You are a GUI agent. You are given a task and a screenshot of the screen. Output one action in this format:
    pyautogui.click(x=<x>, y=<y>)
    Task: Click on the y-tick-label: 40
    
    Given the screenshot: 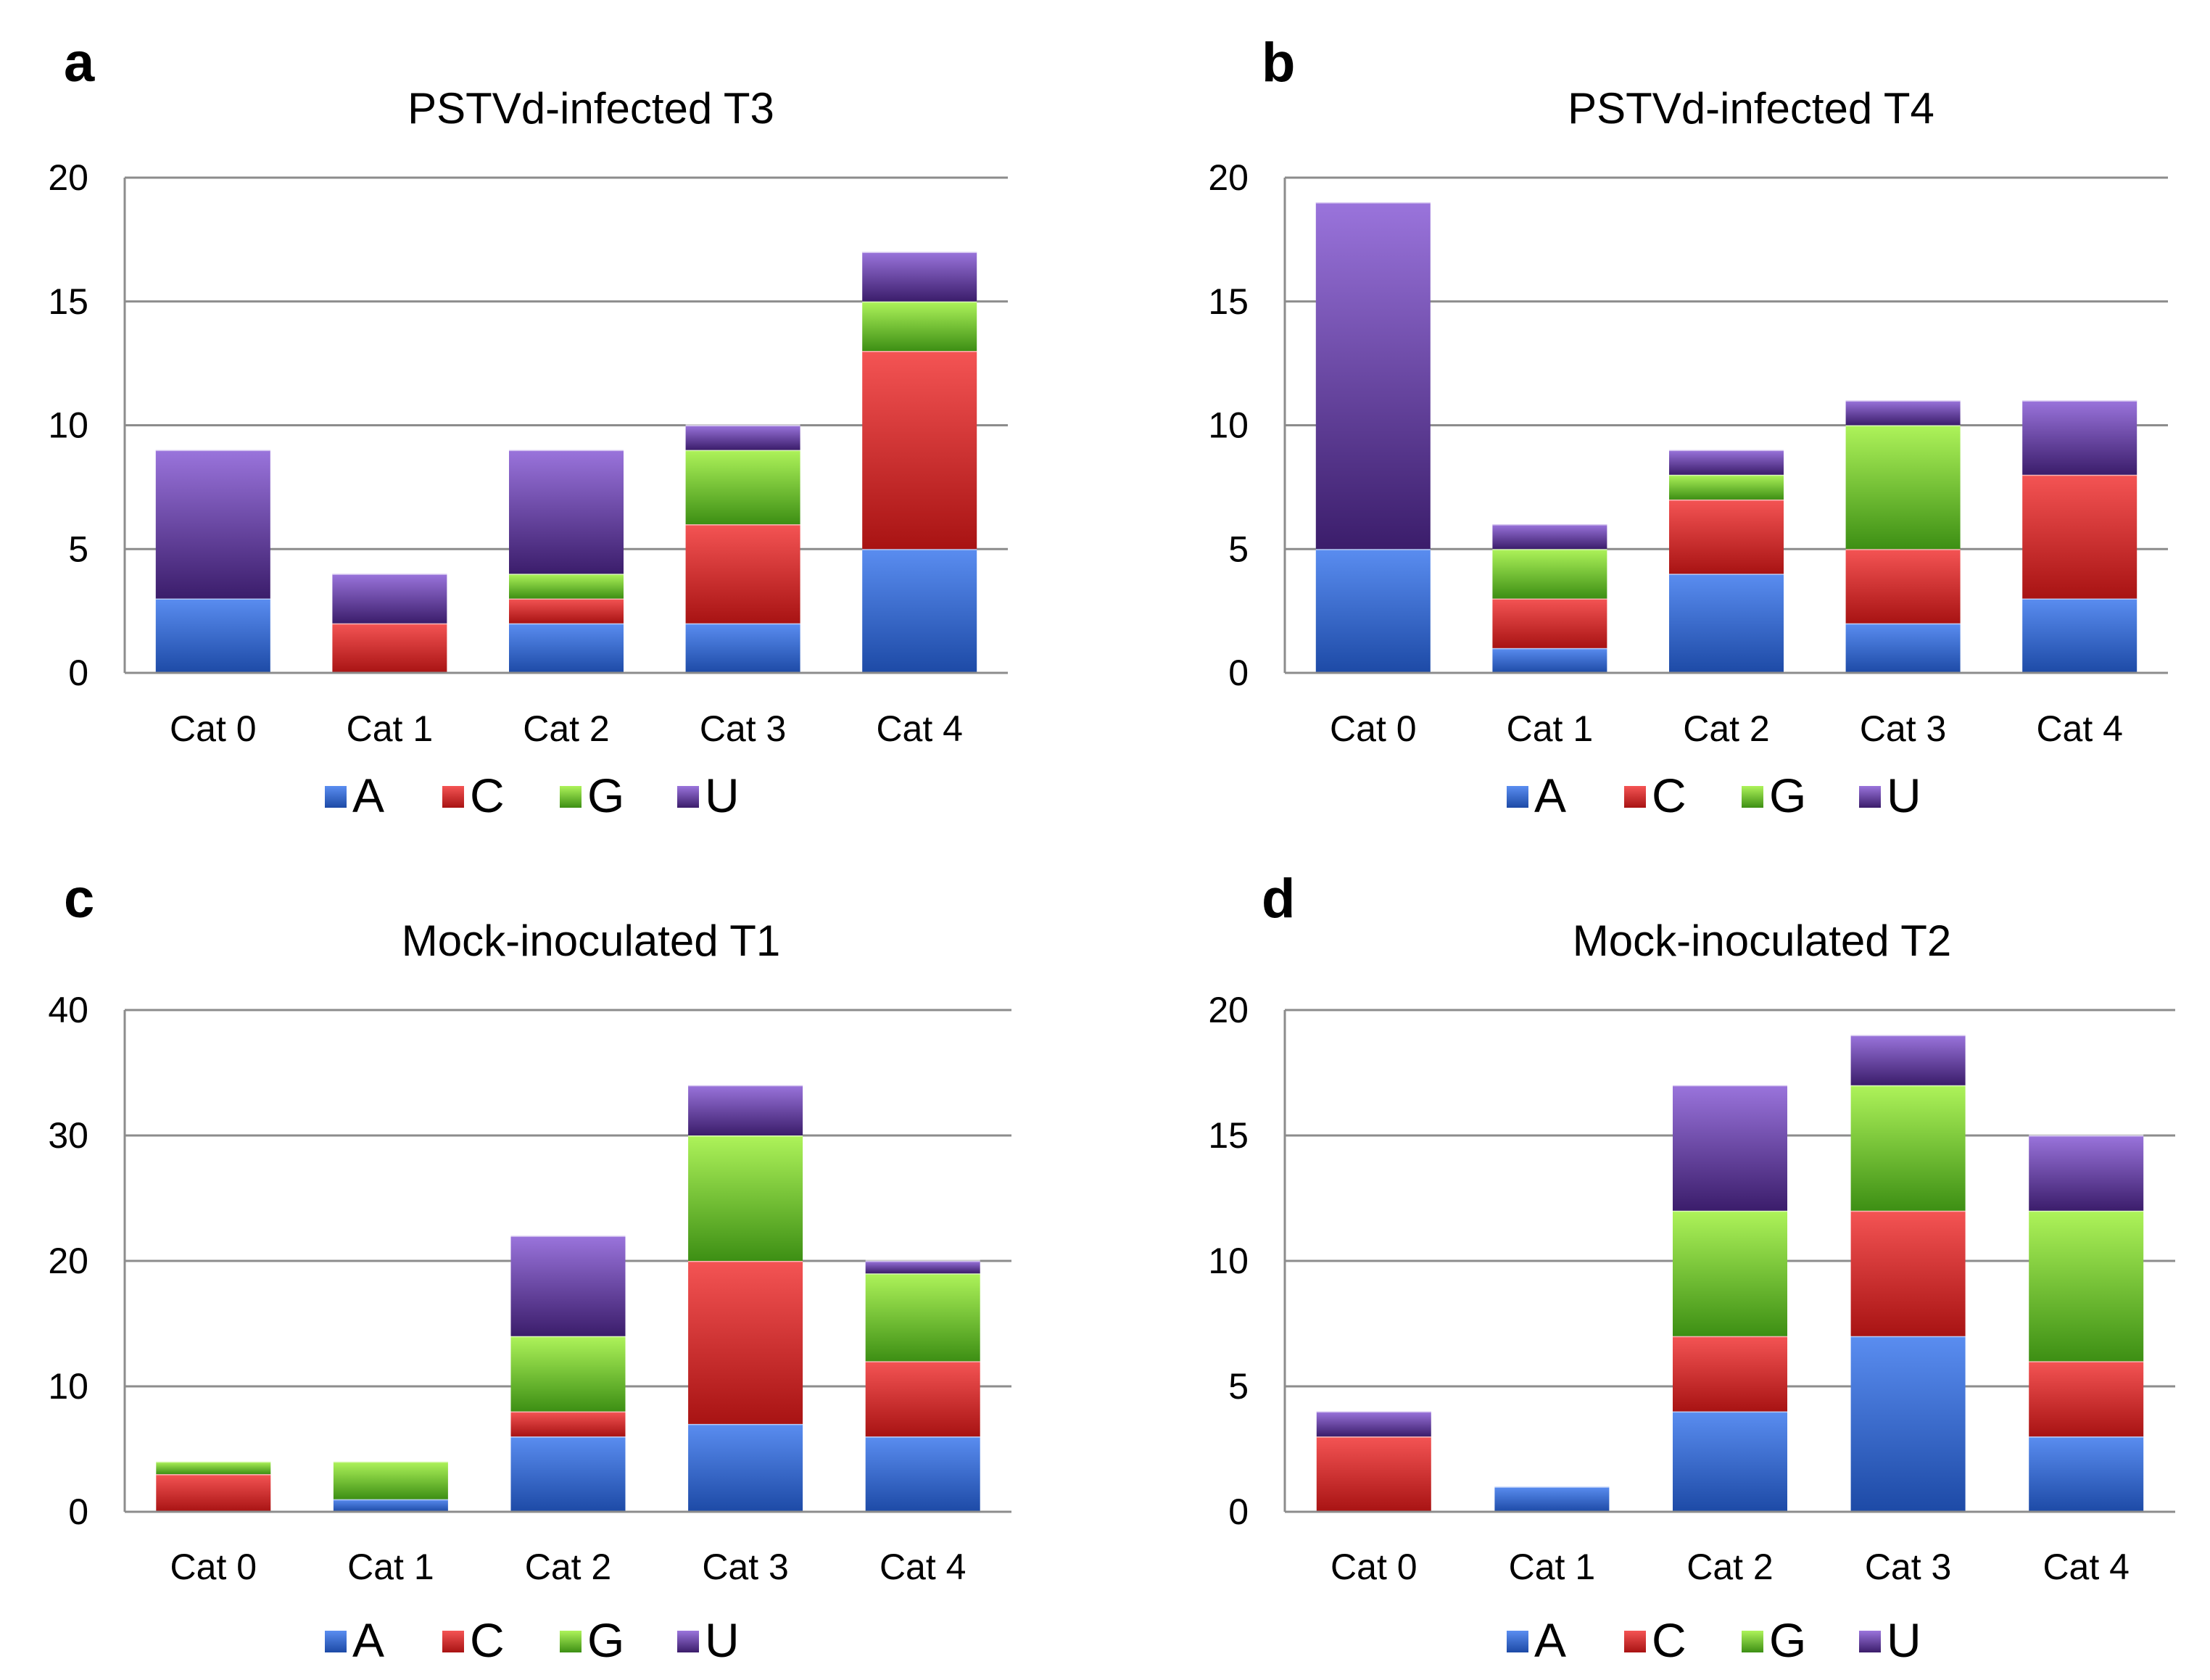 What is the action you would take?
    pyautogui.click(x=68, y=1010)
    